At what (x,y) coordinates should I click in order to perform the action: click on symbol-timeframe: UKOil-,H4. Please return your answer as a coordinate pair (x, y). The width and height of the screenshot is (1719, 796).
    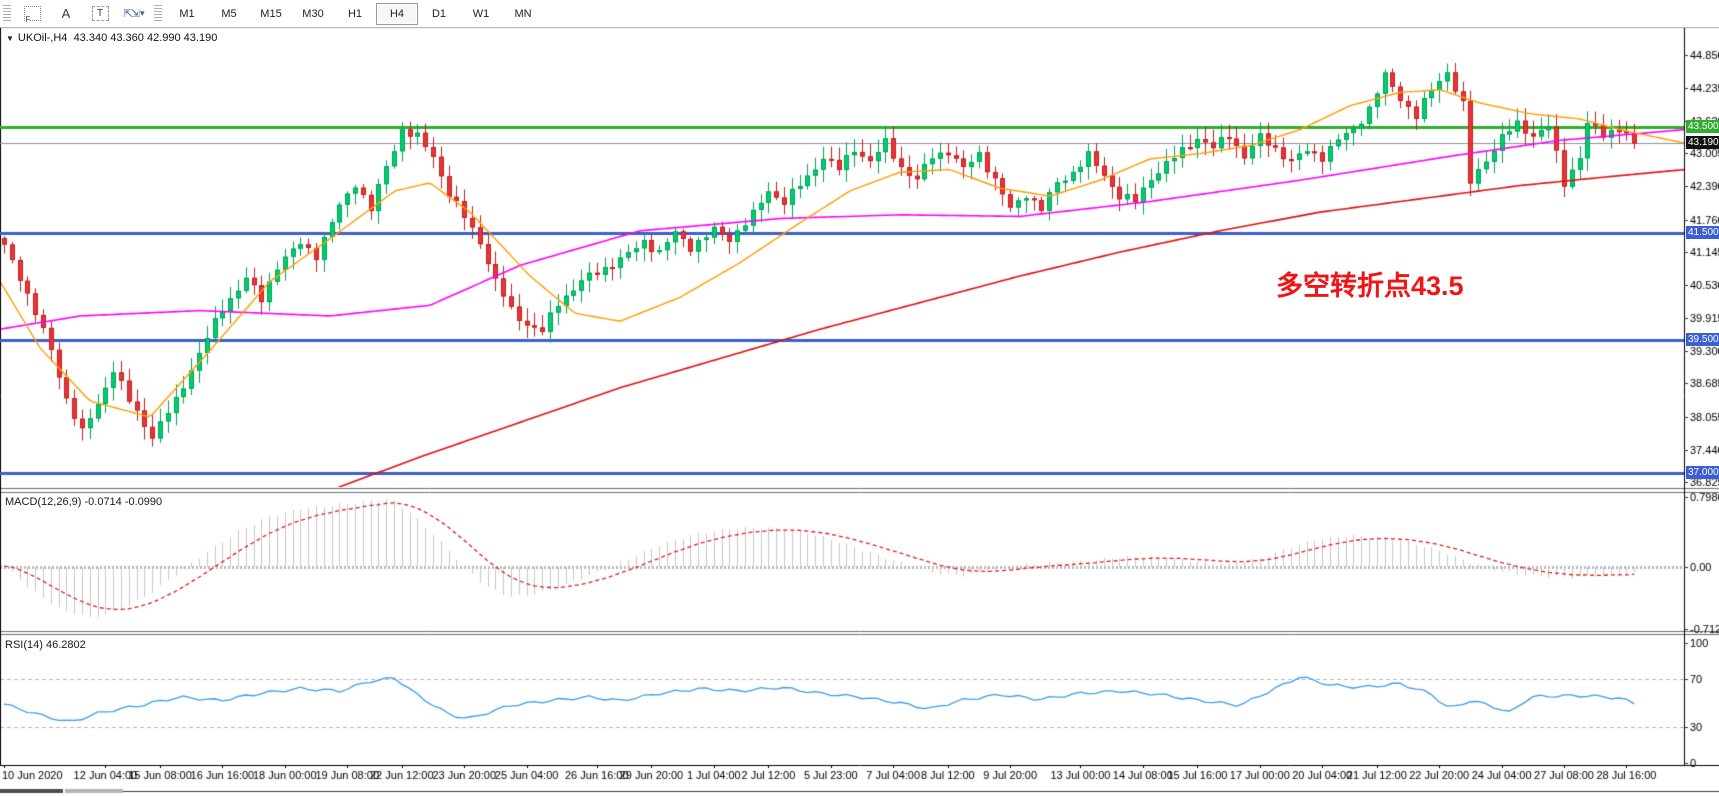
    Looking at the image, I should click on (42, 38).